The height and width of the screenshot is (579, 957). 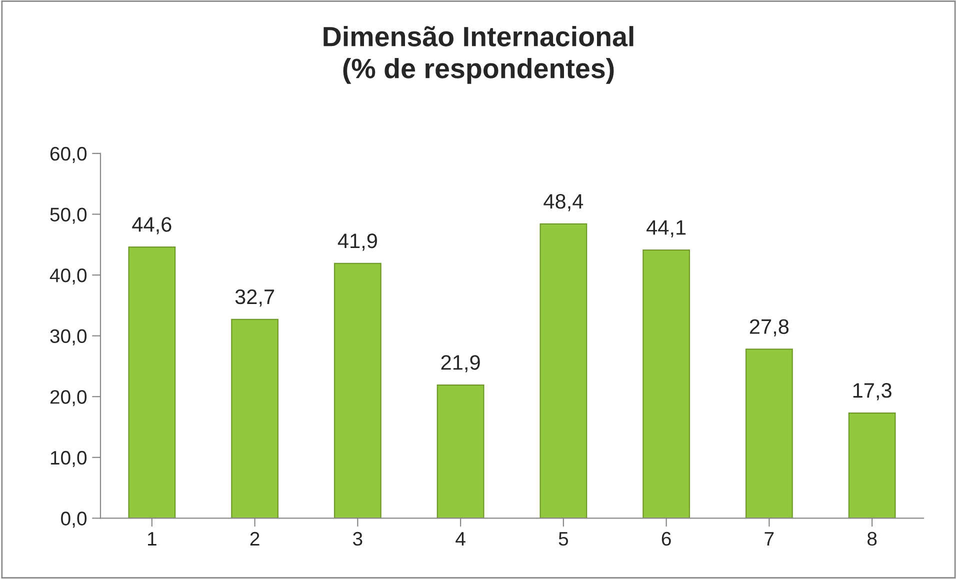 What do you see at coordinates (68, 154) in the screenshot?
I see `y-tick-label: 60,0` at bounding box center [68, 154].